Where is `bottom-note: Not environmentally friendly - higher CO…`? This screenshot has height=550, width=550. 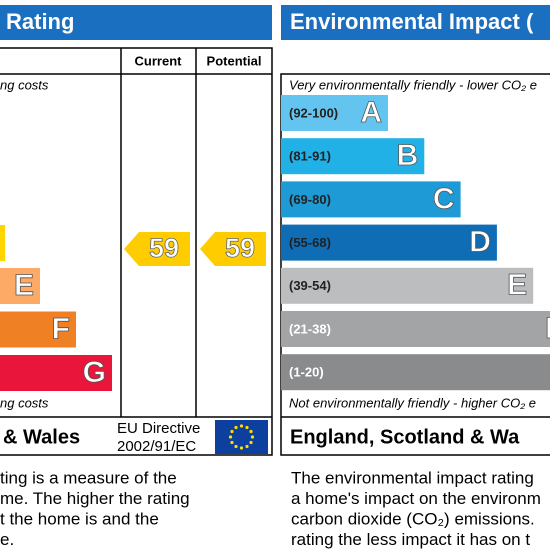
bottom-note: Not environmentally friendly - higher CO… is located at coordinates (412, 402).